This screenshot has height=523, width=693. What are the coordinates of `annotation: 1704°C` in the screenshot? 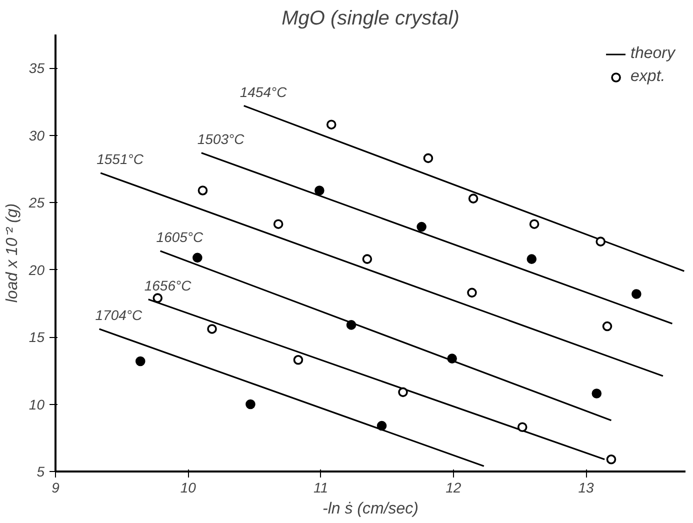 It's located at (119, 314).